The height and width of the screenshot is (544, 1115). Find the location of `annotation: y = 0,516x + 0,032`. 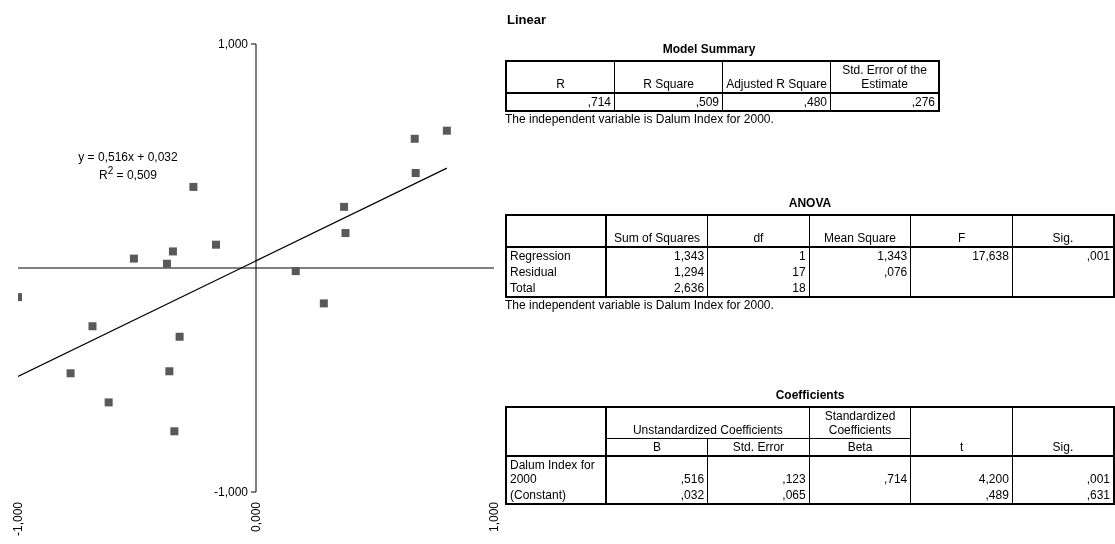

annotation: y = 0,516x + 0,032 is located at coordinates (128, 157).